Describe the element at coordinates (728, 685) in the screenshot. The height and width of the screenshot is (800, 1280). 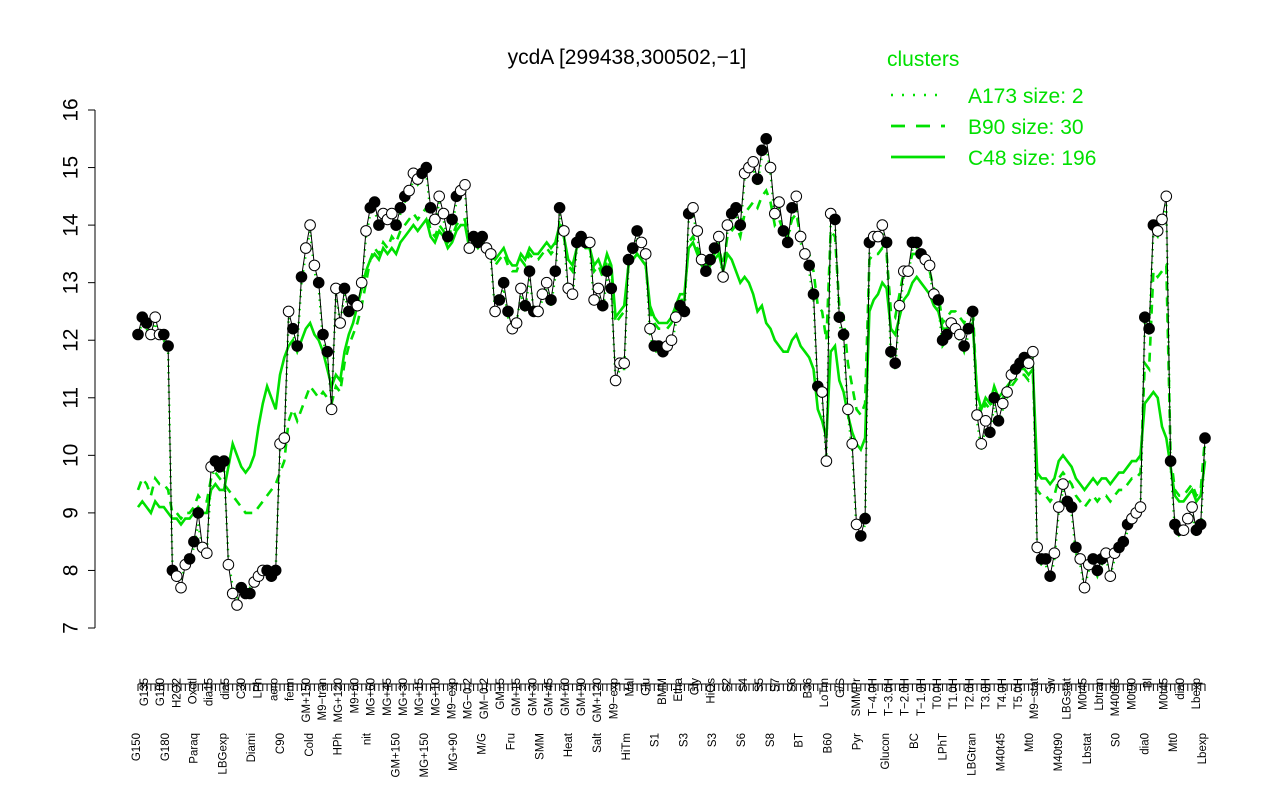
I see `x-tick-label: S2` at that location.